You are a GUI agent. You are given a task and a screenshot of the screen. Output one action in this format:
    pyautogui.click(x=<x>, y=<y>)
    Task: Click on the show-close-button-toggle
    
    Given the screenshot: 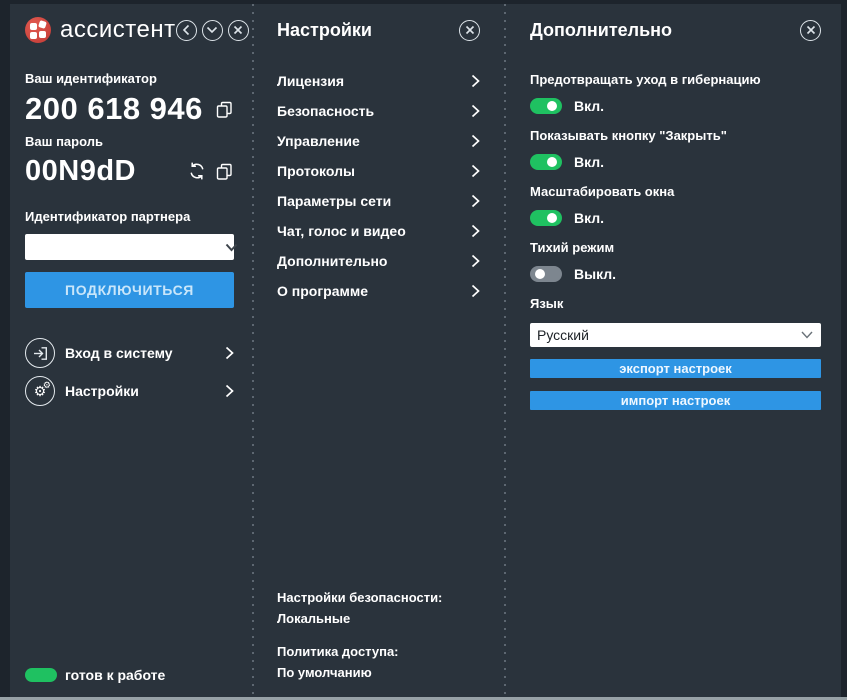 What is the action you would take?
    pyautogui.click(x=546, y=162)
    